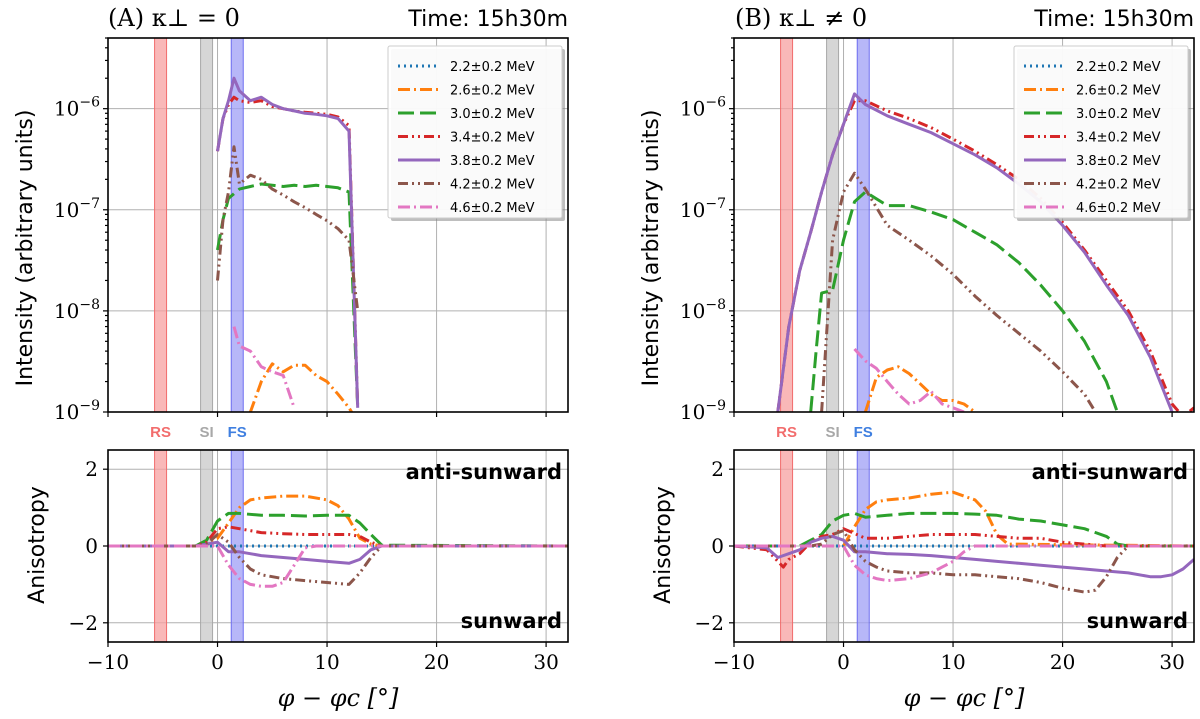 This screenshot has width=1200, height=719. What do you see at coordinates (663, 545) in the screenshot?
I see `panel-b-anisotropy-ylabel: Anisotropy` at bounding box center [663, 545].